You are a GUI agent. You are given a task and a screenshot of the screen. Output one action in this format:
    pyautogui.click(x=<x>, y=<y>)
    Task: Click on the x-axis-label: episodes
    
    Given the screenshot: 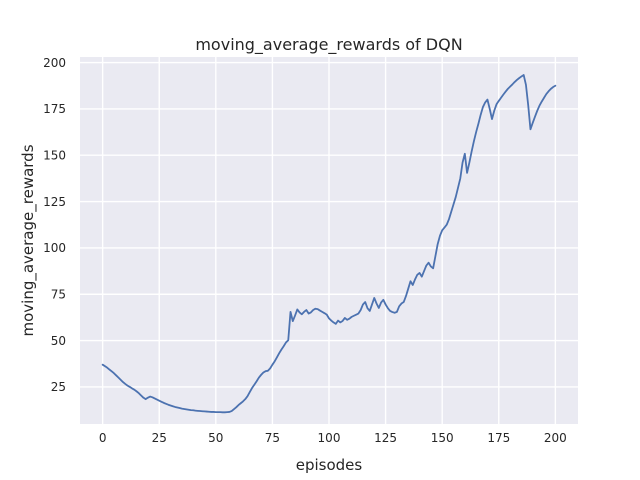 What is the action you would take?
    pyautogui.click(x=329, y=465)
    